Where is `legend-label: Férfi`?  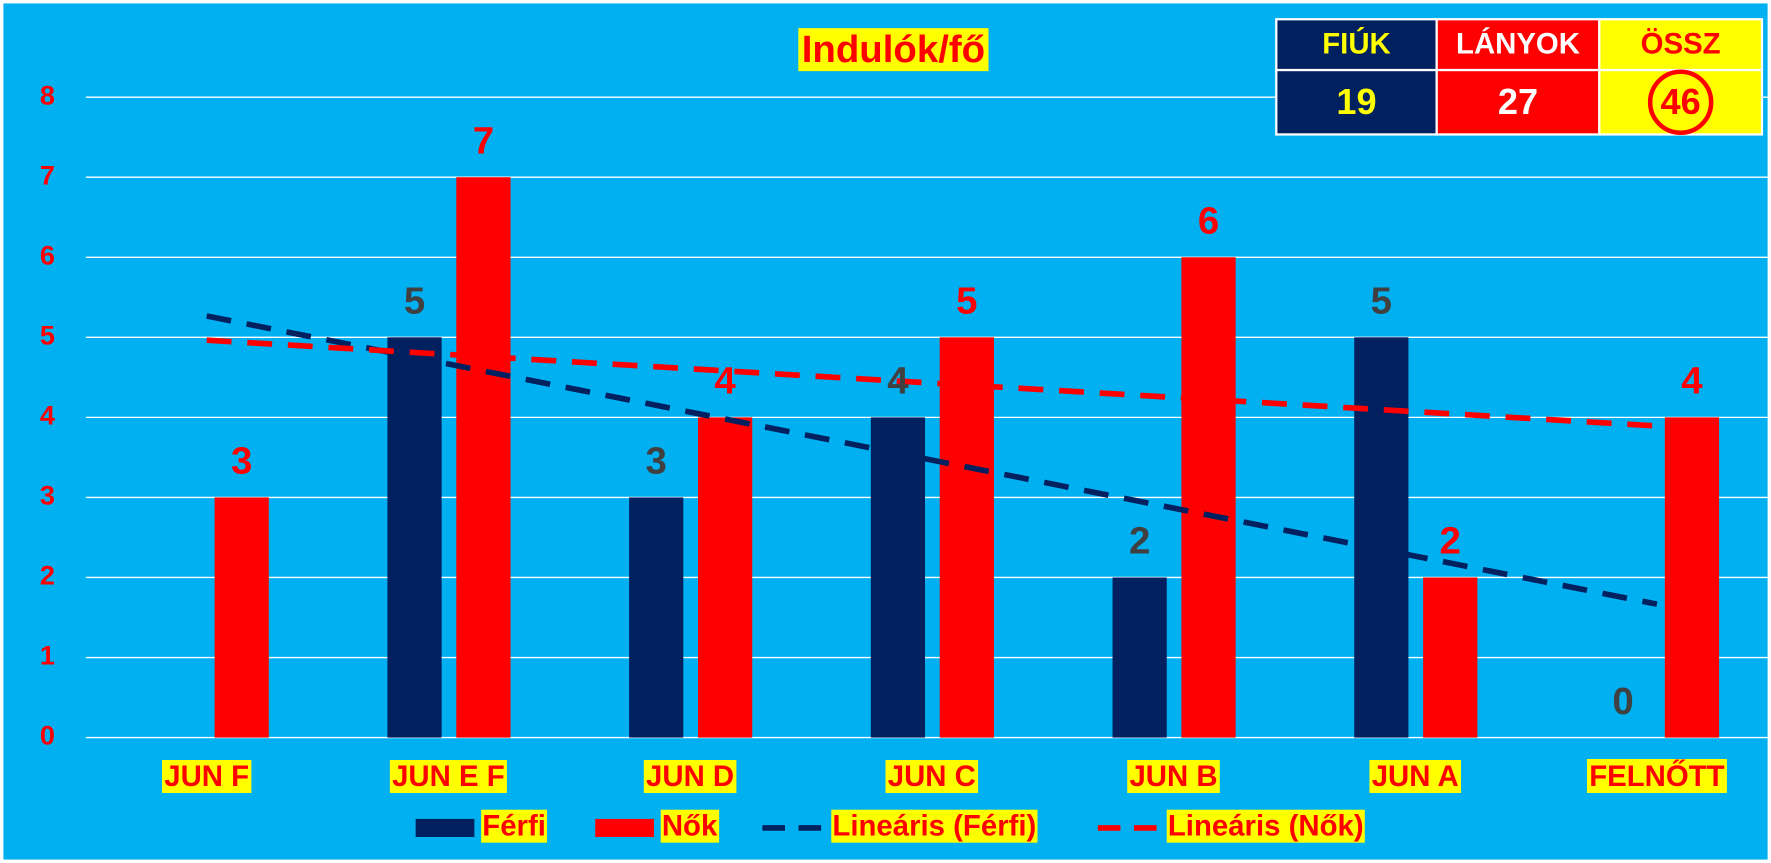 legend-label: Férfi is located at coordinates (514, 826).